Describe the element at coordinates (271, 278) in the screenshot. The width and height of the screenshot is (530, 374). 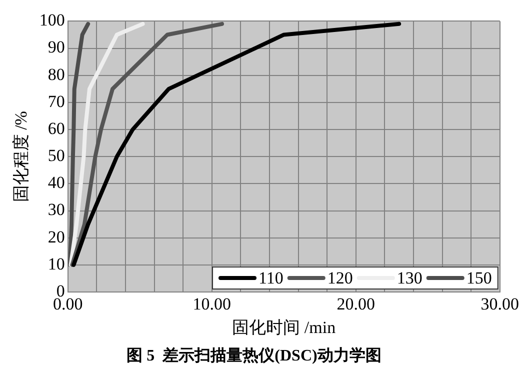
I see `legend-label: 110` at that location.